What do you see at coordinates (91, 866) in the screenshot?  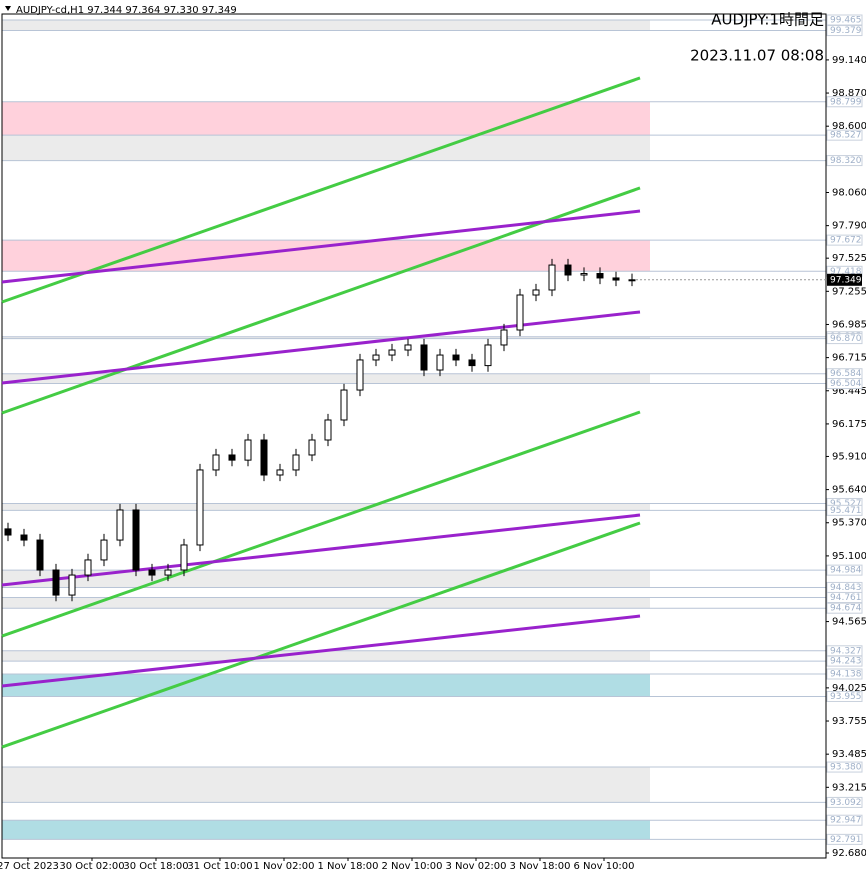 I see `x-tick-label: 30 Oct 02:00` at bounding box center [91, 866].